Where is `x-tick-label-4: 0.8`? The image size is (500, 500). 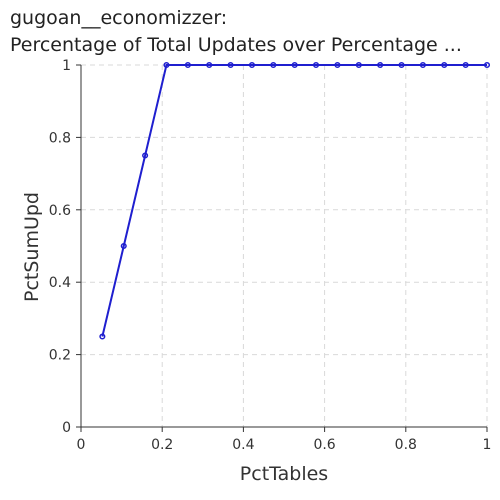 x-tick-label-4: 0.8 is located at coordinates (406, 445).